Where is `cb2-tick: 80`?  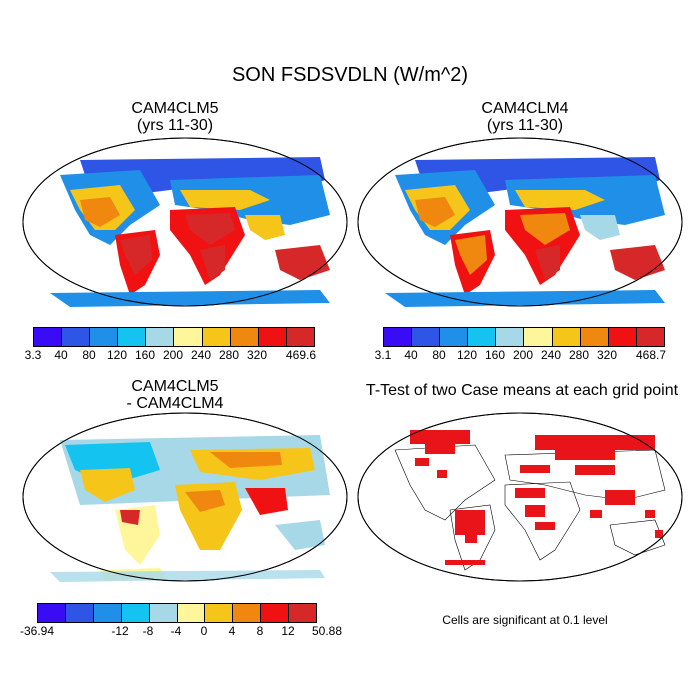 cb2-tick: 80 is located at coordinates (439, 355).